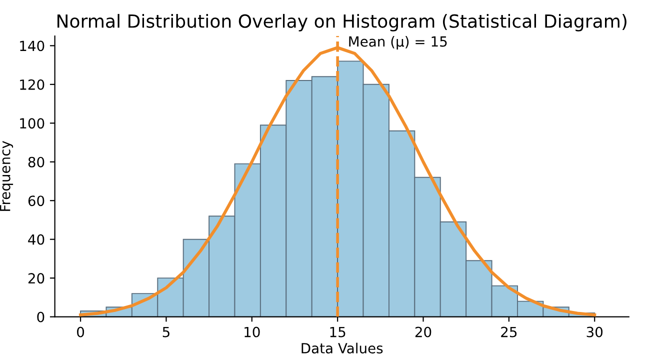 The width and height of the screenshot is (645, 360). What do you see at coordinates (36, 201) in the screenshot?
I see `y-tick-label: 60` at bounding box center [36, 201].